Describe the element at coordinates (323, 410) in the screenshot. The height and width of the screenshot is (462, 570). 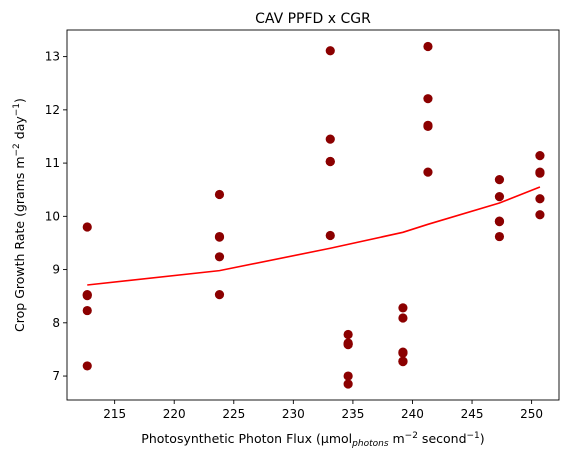
I see `x-axis: 215 220 225 230 235 240 245 250` at that location.